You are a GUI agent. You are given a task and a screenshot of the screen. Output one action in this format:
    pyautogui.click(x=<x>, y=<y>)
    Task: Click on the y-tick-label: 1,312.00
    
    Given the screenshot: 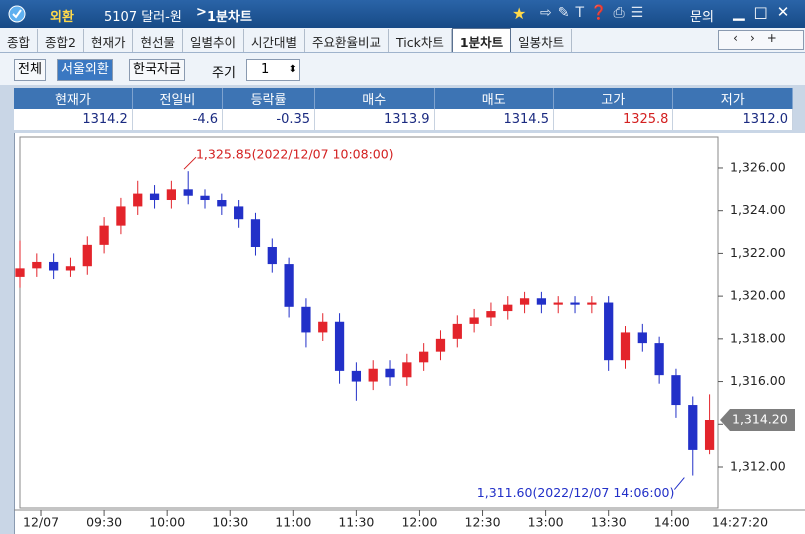 What is the action you would take?
    pyautogui.click(x=758, y=465)
    